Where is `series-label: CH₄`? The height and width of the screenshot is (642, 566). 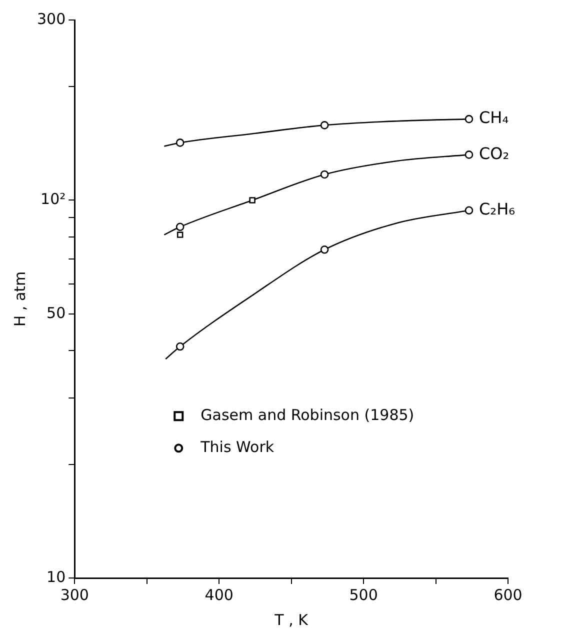
series-label: CH₄ is located at coordinates (493, 118).